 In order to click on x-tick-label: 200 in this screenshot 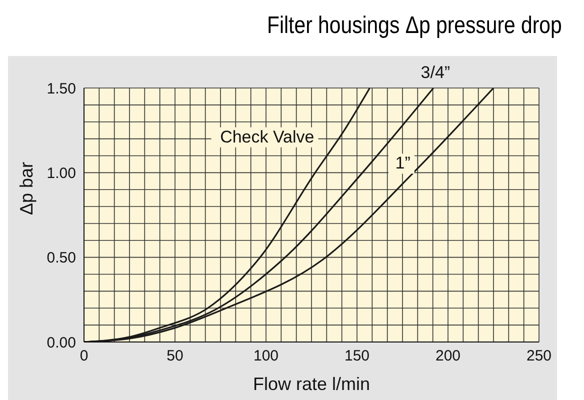, I will do `click(448, 356)`.